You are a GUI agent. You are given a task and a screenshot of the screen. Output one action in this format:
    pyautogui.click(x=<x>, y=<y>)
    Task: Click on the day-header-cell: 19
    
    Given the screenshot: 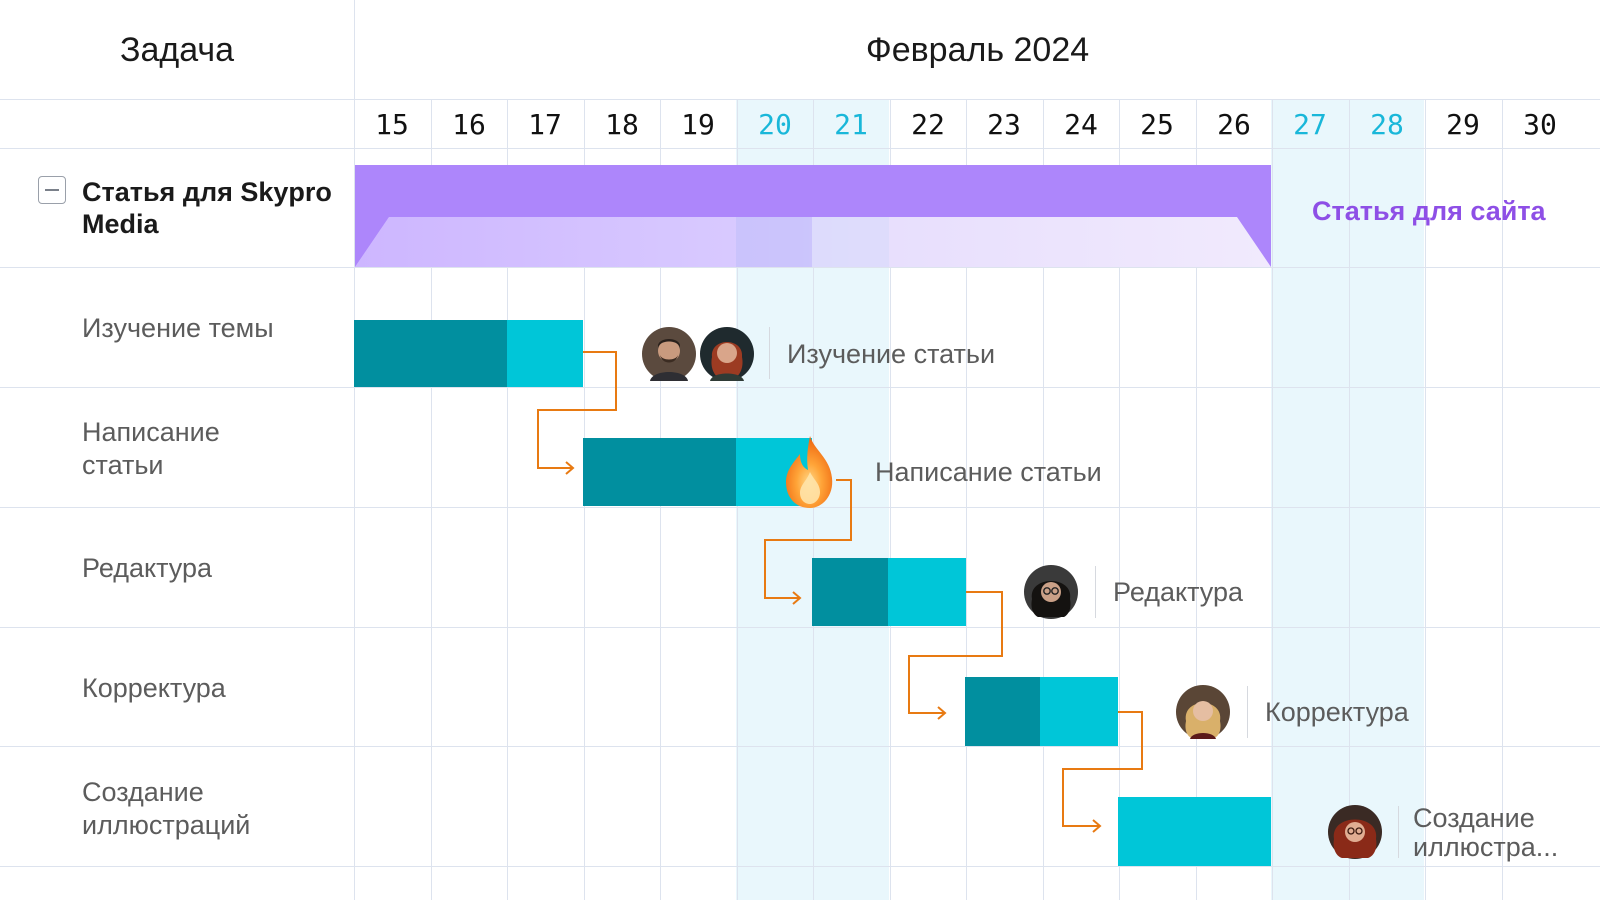 What is the action you would take?
    pyautogui.click(x=698, y=124)
    